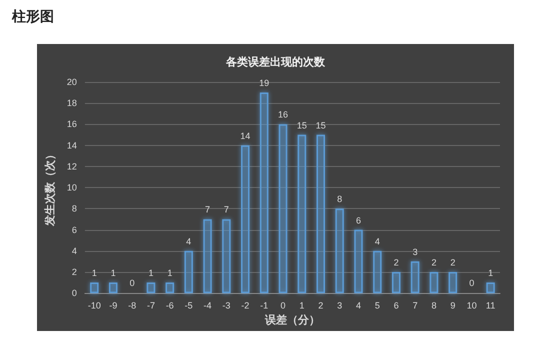  Describe the element at coordinates (50, 188) in the screenshot. I see `y-axis-title: 发生次数（次）` at that location.